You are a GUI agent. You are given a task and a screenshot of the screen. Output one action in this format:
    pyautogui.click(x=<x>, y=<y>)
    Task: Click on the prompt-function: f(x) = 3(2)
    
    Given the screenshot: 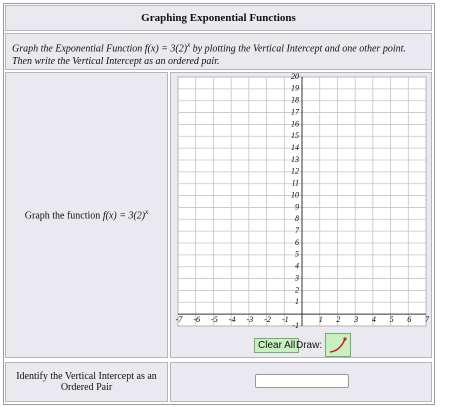 What is the action you would take?
    pyautogui.click(x=124, y=216)
    